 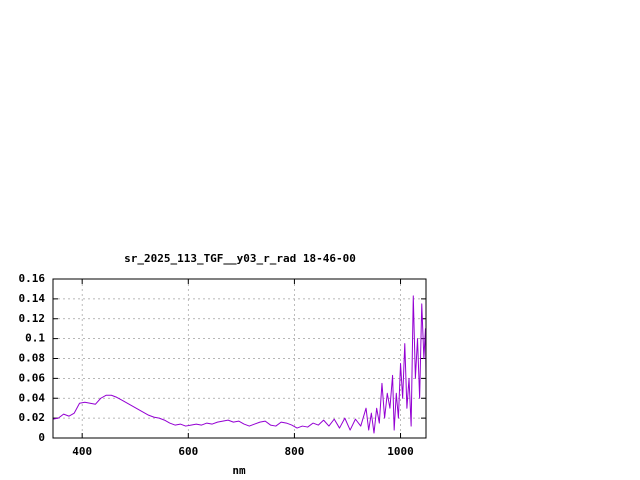 I want to click on chart-title: sr_2025_113_TGF__y03_r_rad 18-46-00, so click(x=240, y=258).